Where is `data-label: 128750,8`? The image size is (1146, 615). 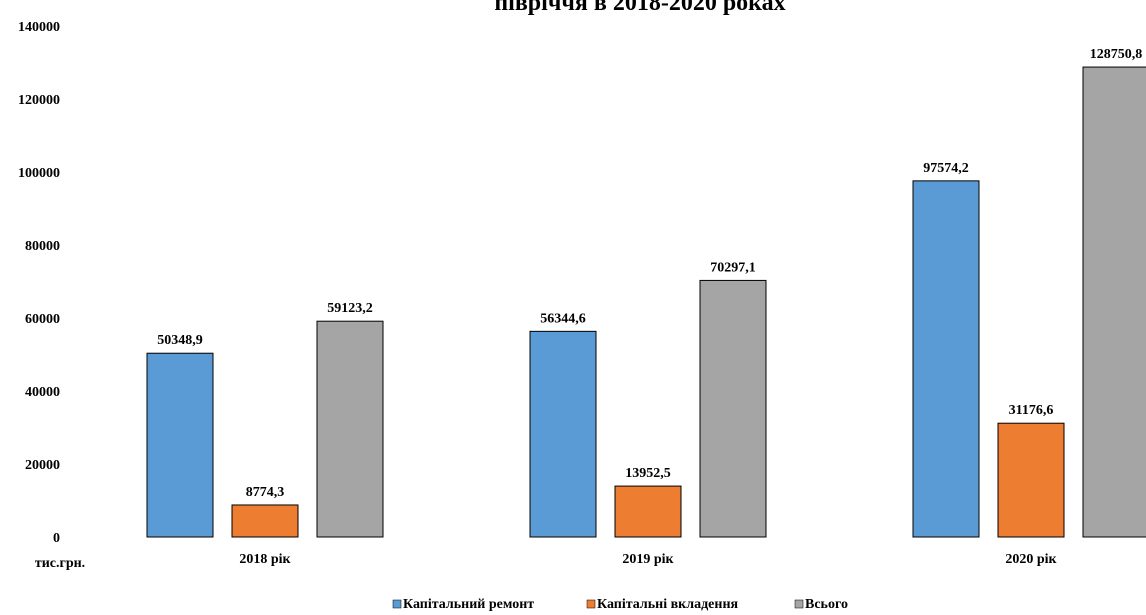 data-label: 128750,8 is located at coordinates (1116, 54).